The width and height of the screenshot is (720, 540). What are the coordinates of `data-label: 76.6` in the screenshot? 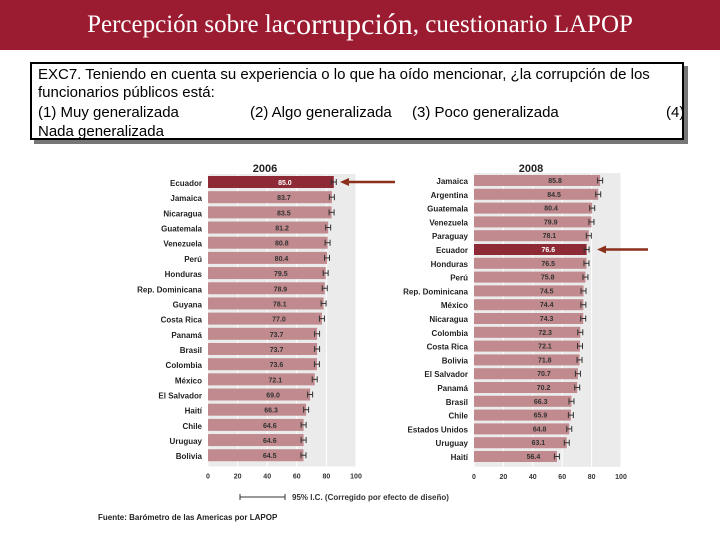 It's located at (548, 250).